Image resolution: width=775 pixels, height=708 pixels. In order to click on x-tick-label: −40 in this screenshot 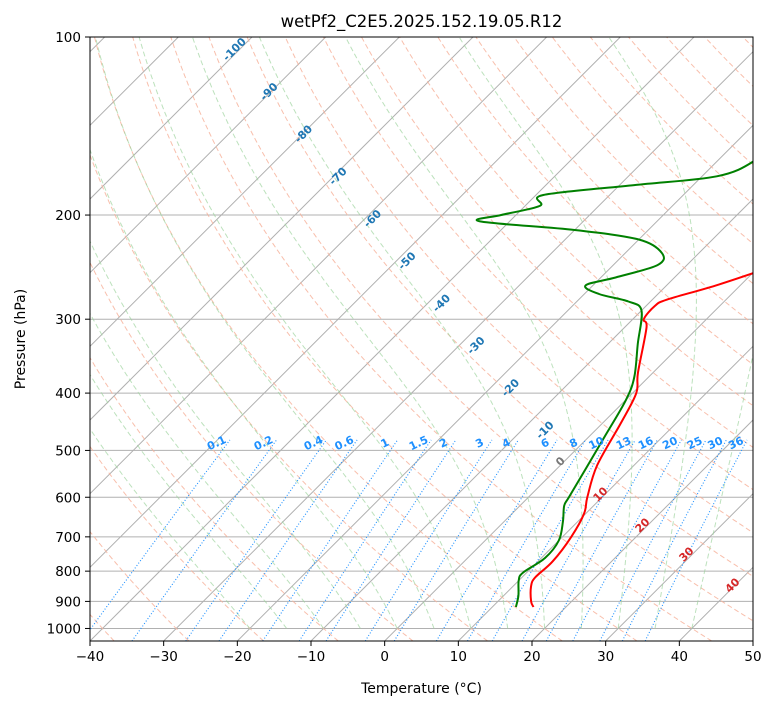, I will do `click(90, 657)`.